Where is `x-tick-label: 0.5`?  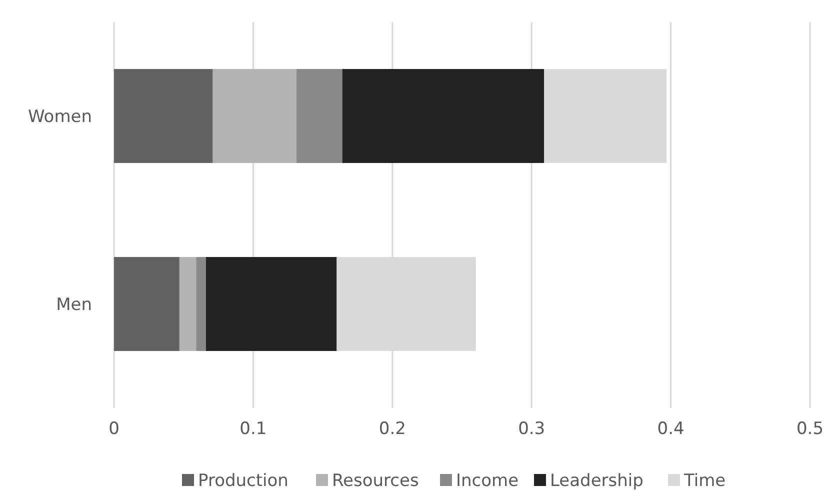
x-tick-label: 0.5 is located at coordinates (810, 429).